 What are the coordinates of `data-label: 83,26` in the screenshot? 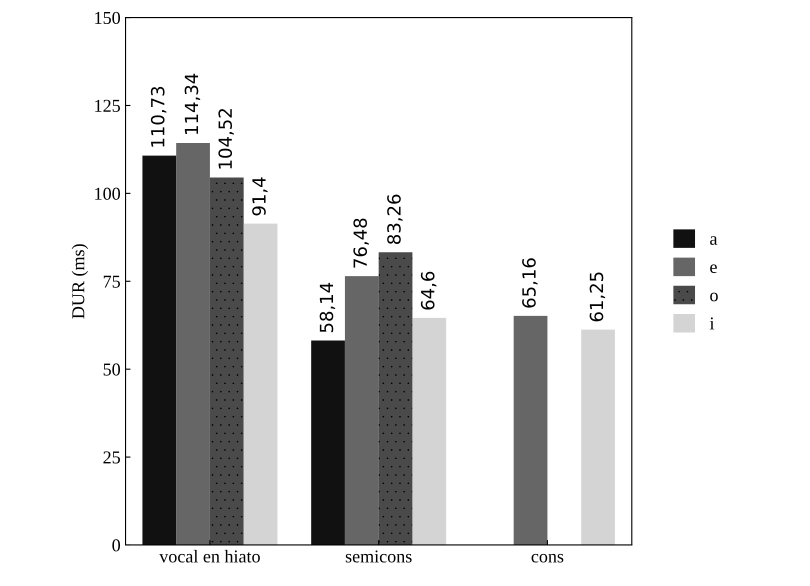 It's located at (395, 219).